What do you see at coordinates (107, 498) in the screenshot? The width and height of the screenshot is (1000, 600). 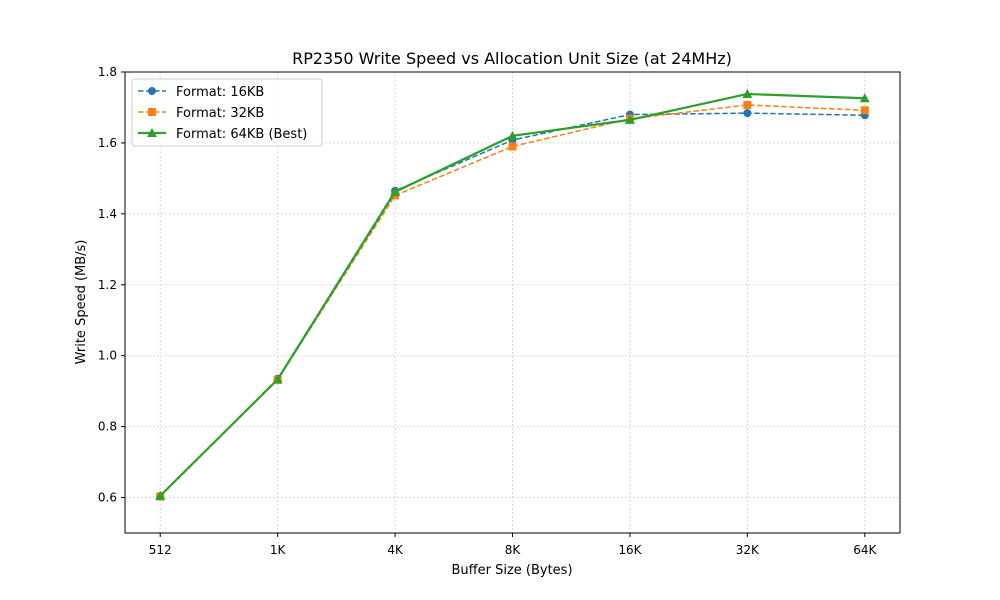 I see `y-tick-label: 0.6` at bounding box center [107, 498].